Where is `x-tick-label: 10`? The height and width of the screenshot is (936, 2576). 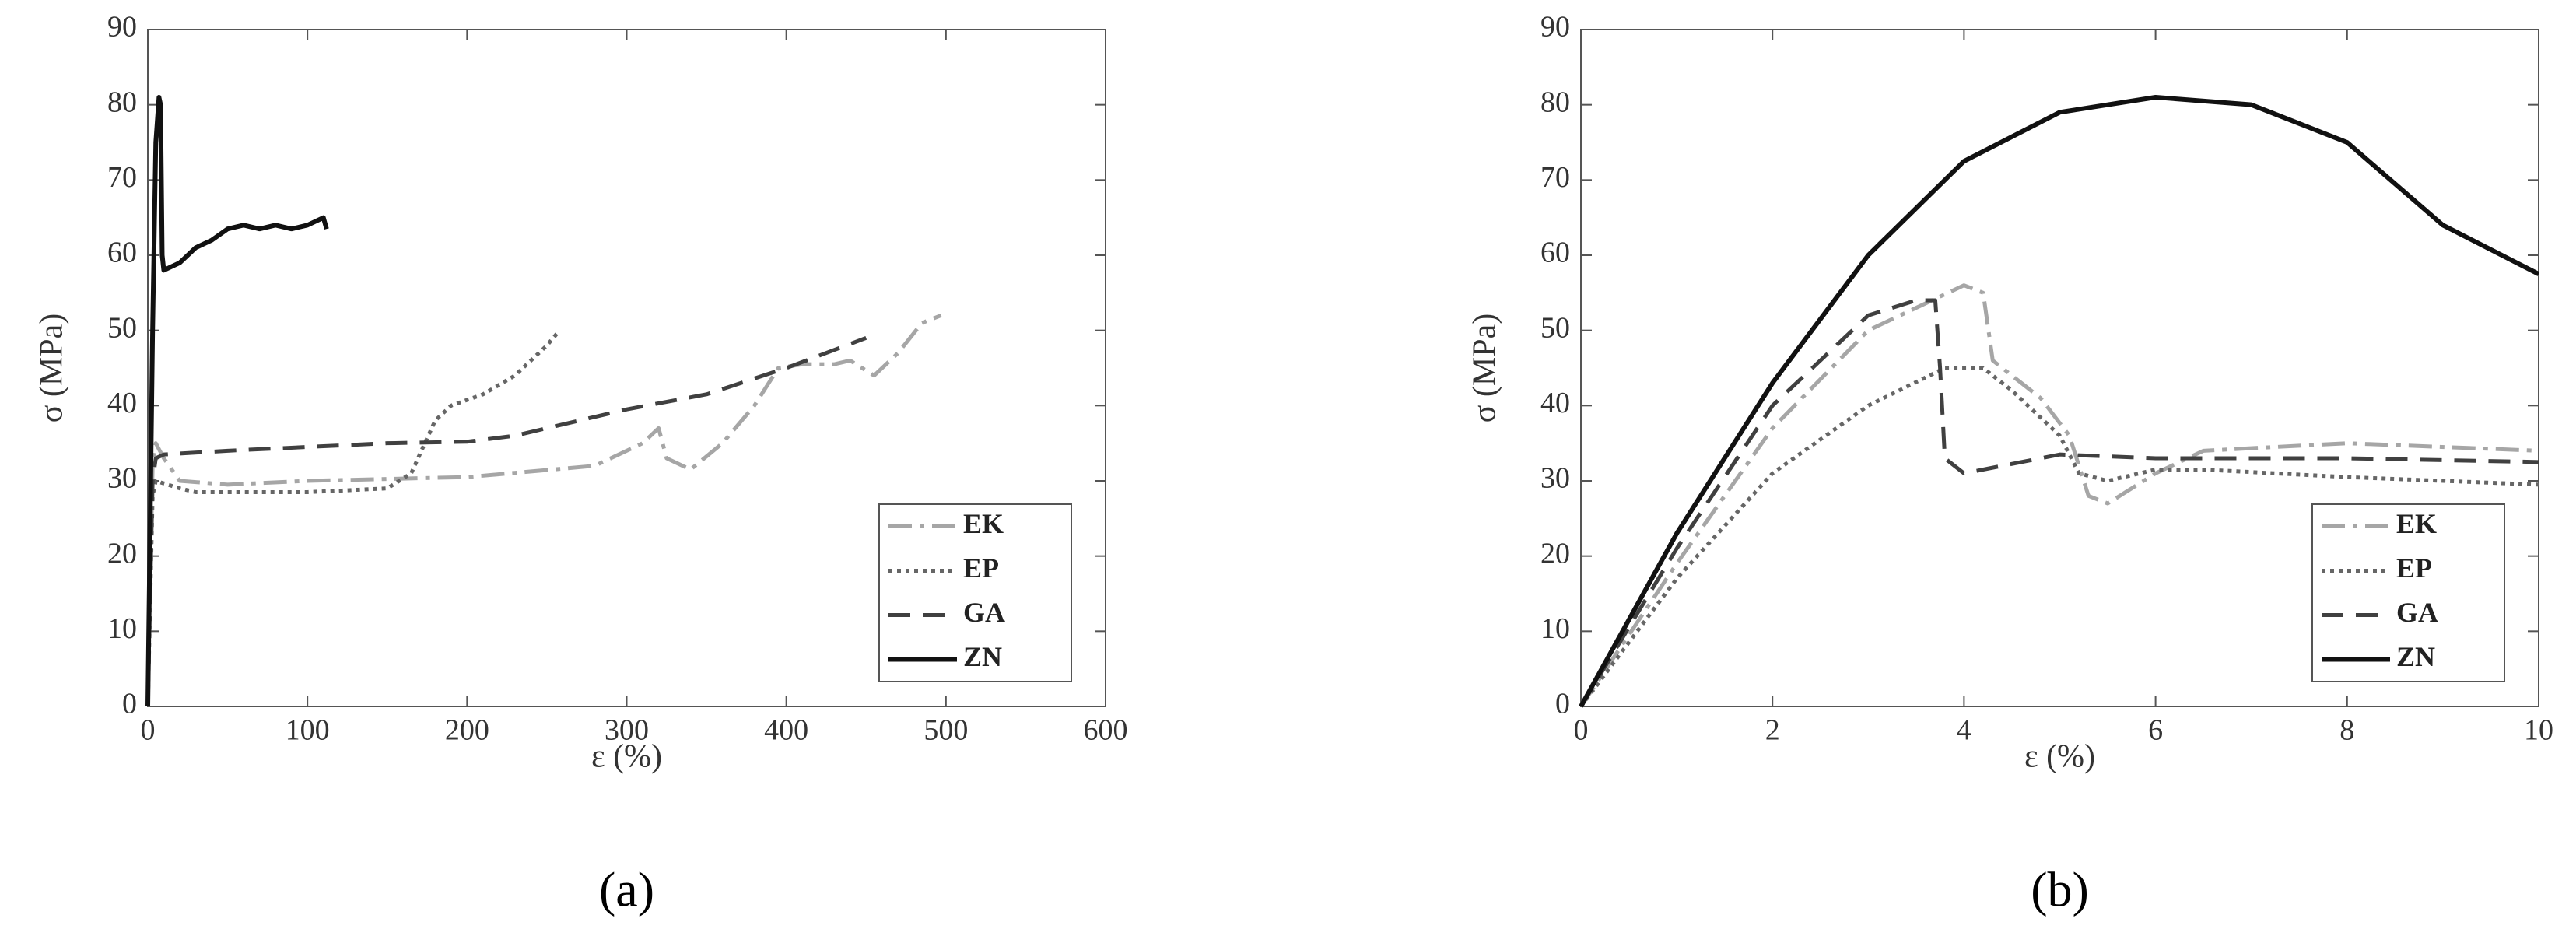 x-tick-label: 10 is located at coordinates (2538, 730).